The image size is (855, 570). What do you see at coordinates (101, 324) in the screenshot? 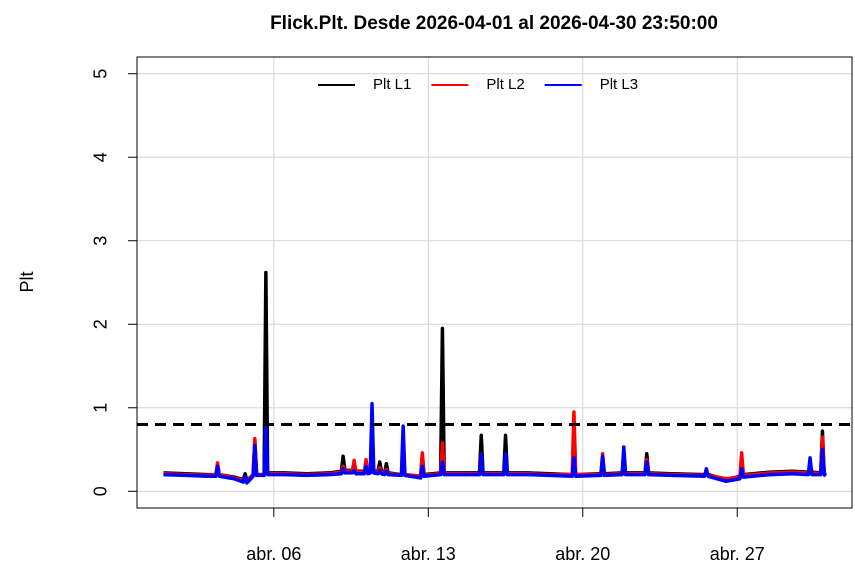
I see `y-tick-label: 2` at bounding box center [101, 324].